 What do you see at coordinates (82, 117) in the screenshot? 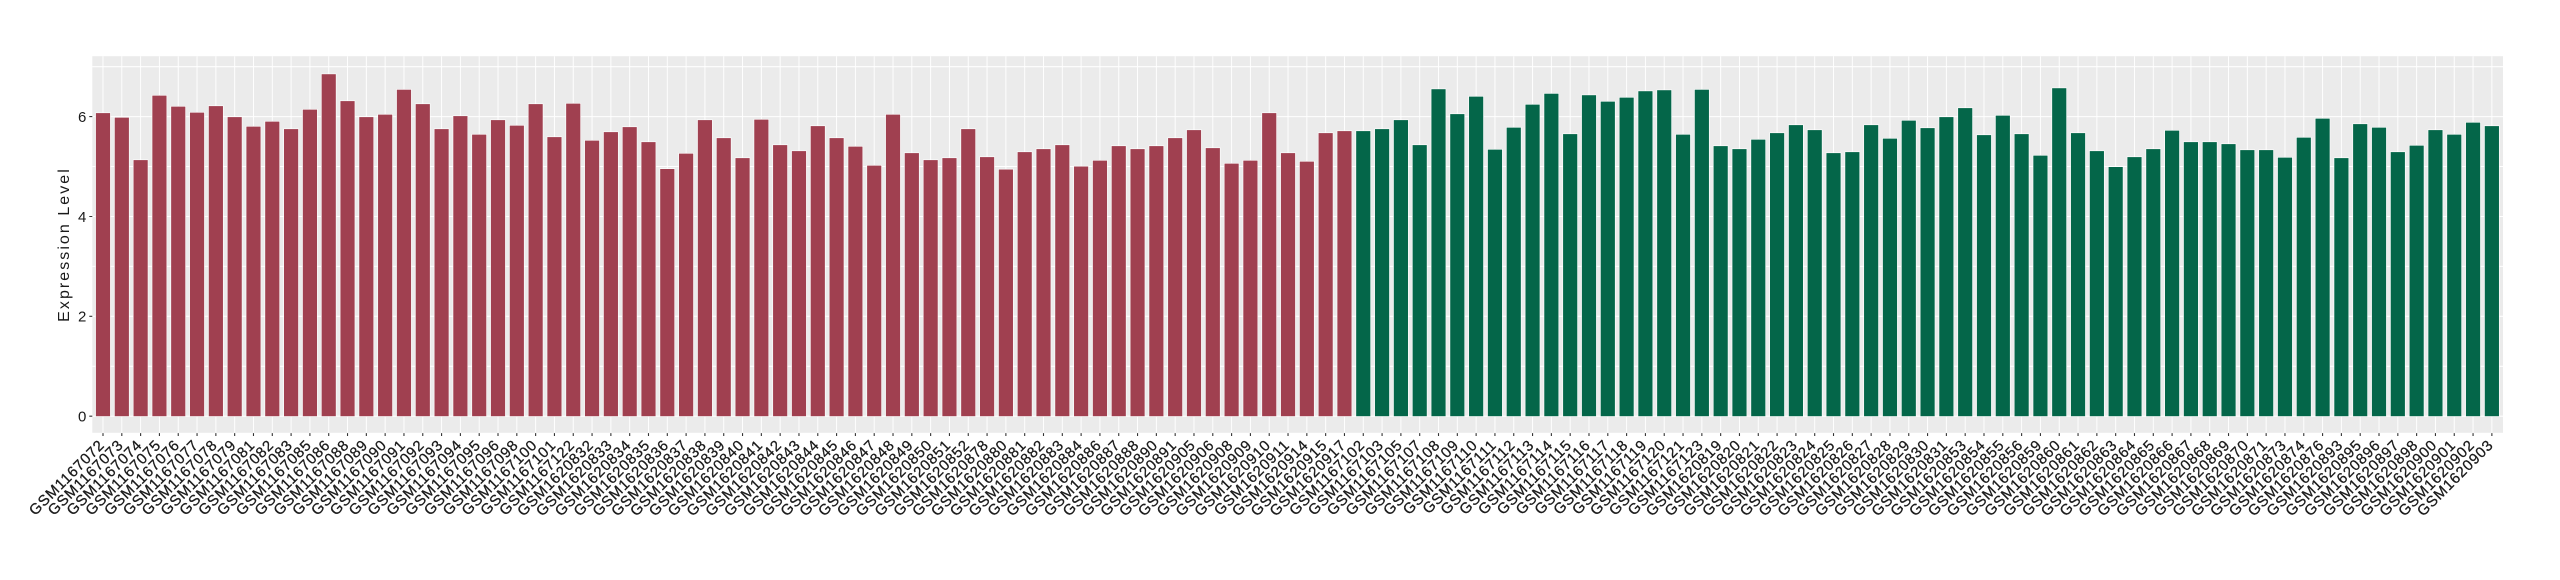
I see `svg-text: 6` at bounding box center [82, 117].